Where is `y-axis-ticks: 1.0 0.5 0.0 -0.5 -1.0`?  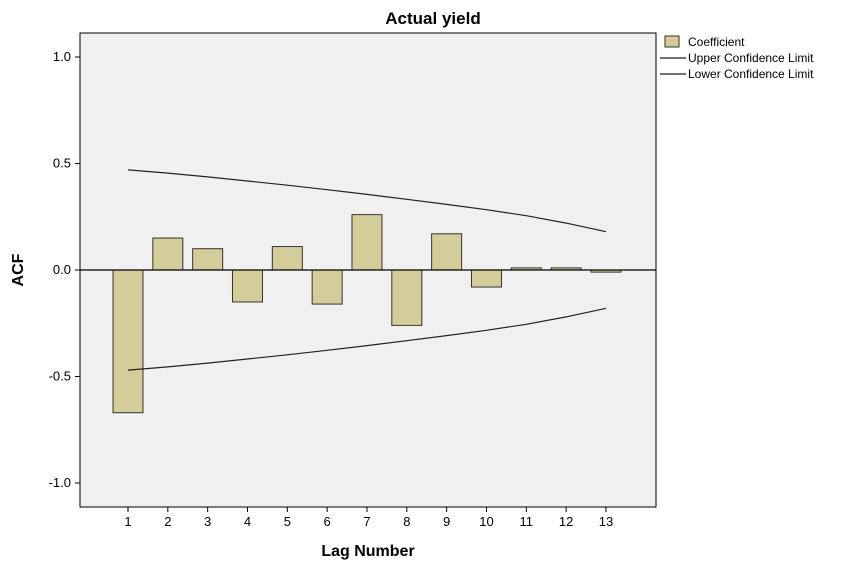
y-axis-ticks: 1.0 0.5 0.0 -0.5 -1.0 is located at coordinates (64, 269).